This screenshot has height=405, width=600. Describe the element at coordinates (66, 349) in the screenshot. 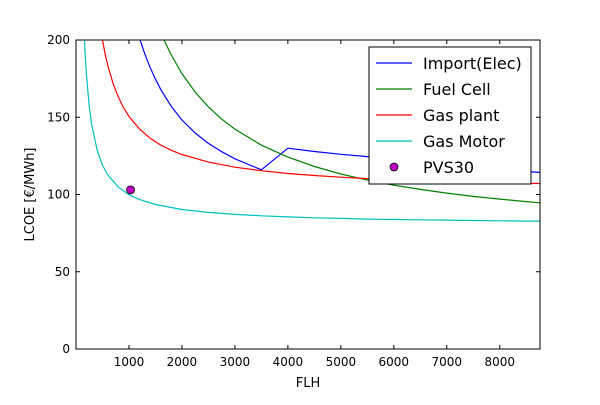

I see `y-tick-label: 0` at that location.